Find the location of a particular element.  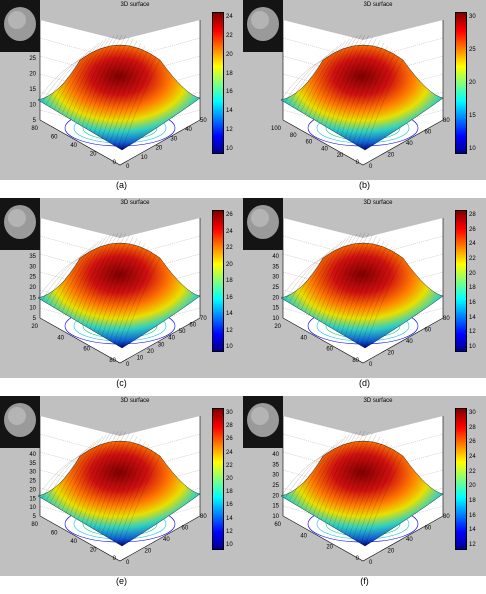

panel-caption: (e) is located at coordinates (121, 581).